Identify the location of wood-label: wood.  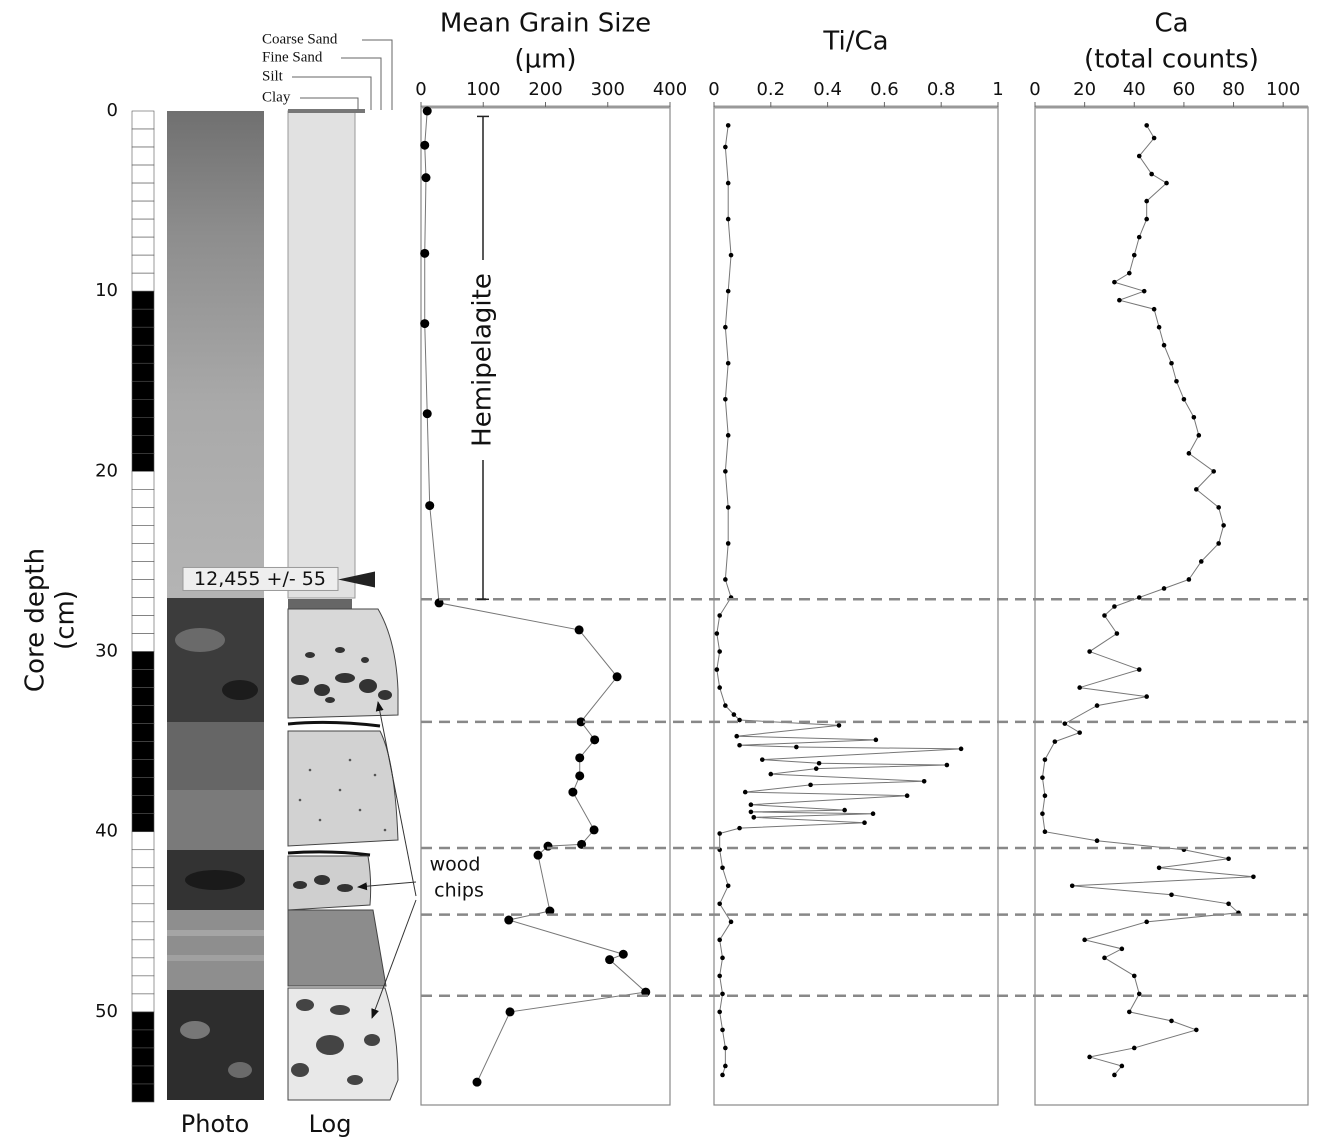
(455, 865).